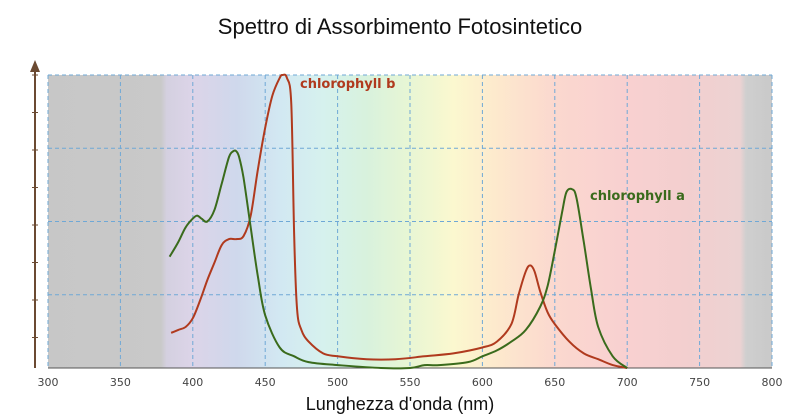  What do you see at coordinates (410, 382) in the screenshot?
I see `x-tick-label: 550` at bounding box center [410, 382].